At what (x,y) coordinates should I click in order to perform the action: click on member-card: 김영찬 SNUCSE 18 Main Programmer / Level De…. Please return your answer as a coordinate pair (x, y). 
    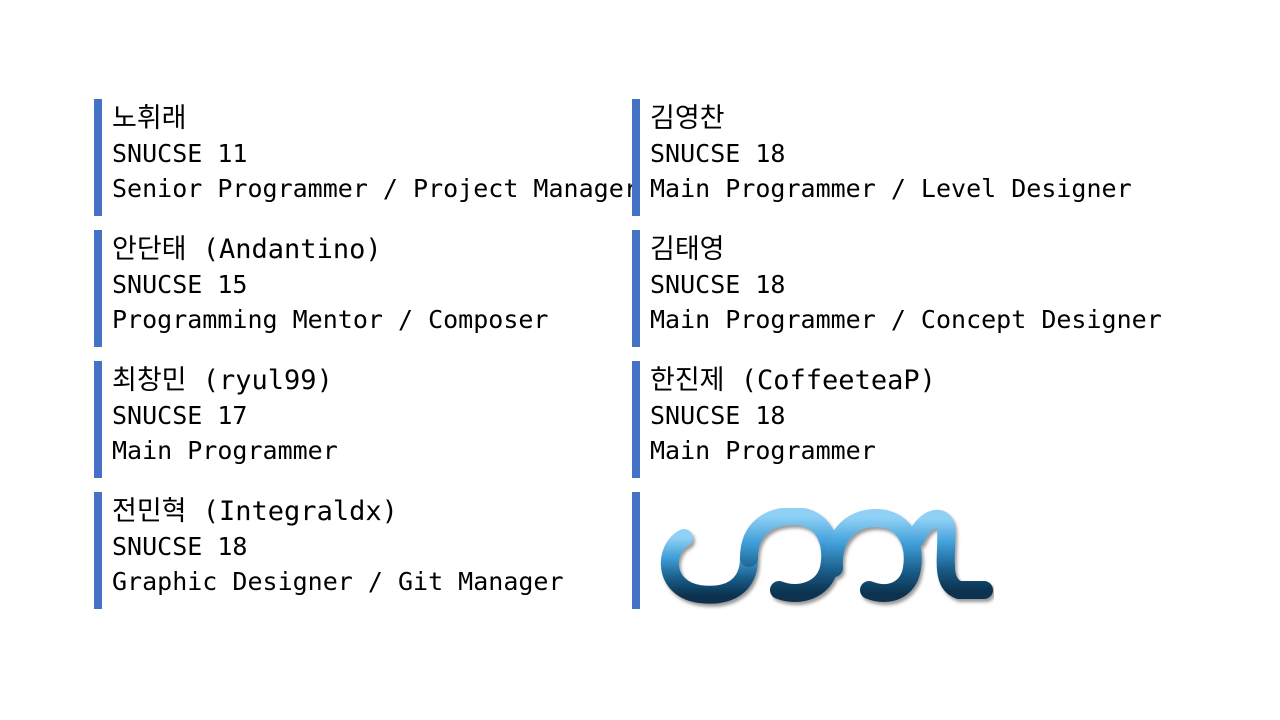
    Looking at the image, I should click on (892, 157).